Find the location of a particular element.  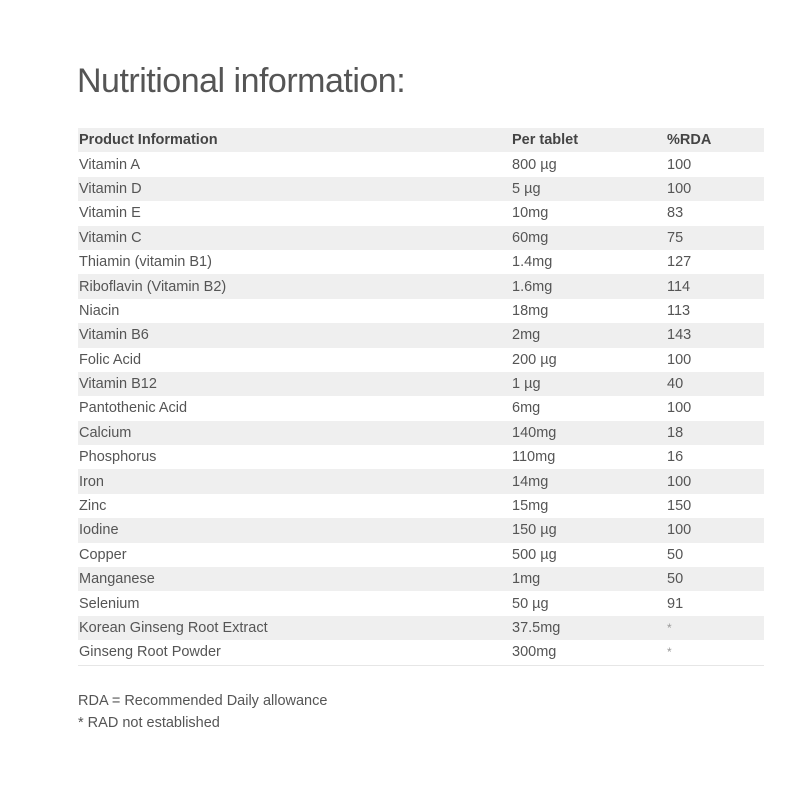

table-row: Manganese 1mg 50 is located at coordinates (421, 579).